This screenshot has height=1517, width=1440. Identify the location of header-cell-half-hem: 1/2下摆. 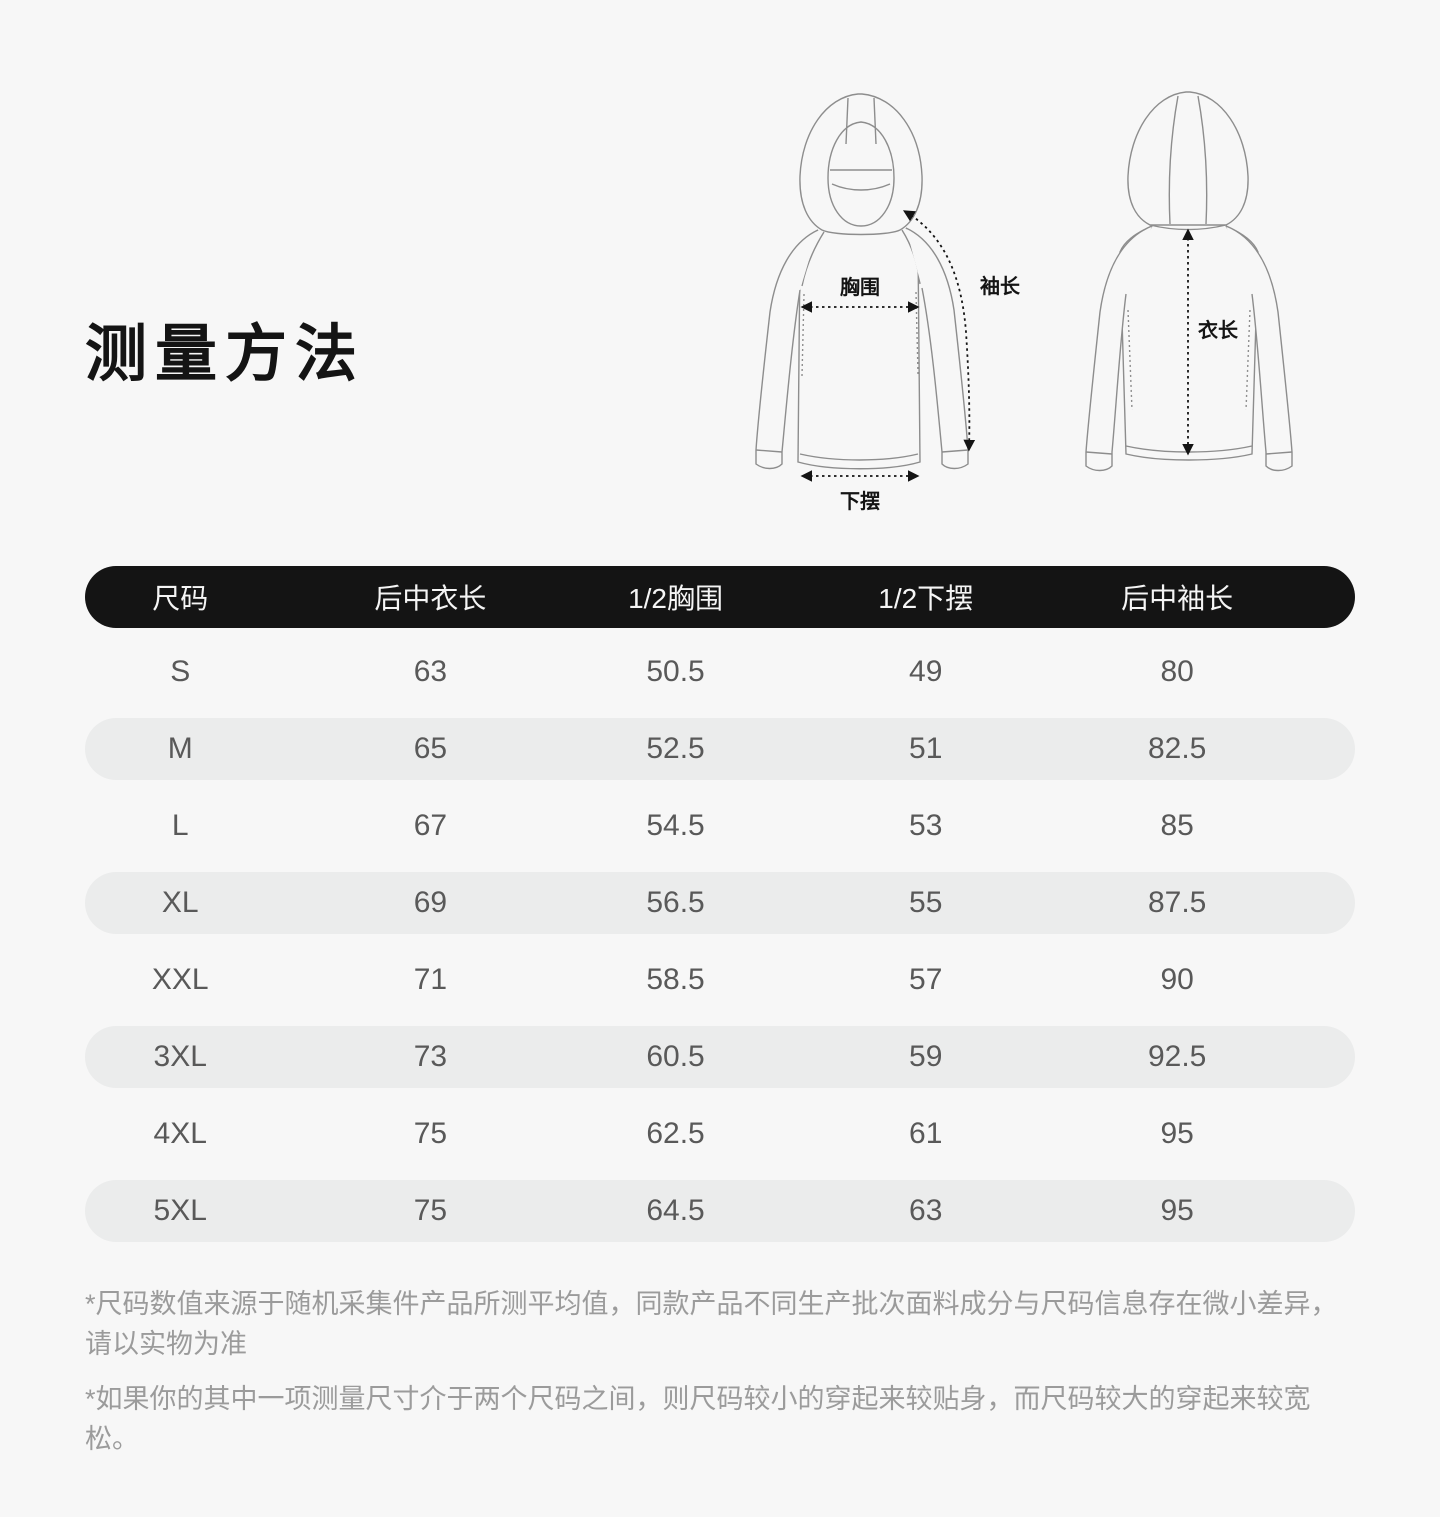
(926, 598).